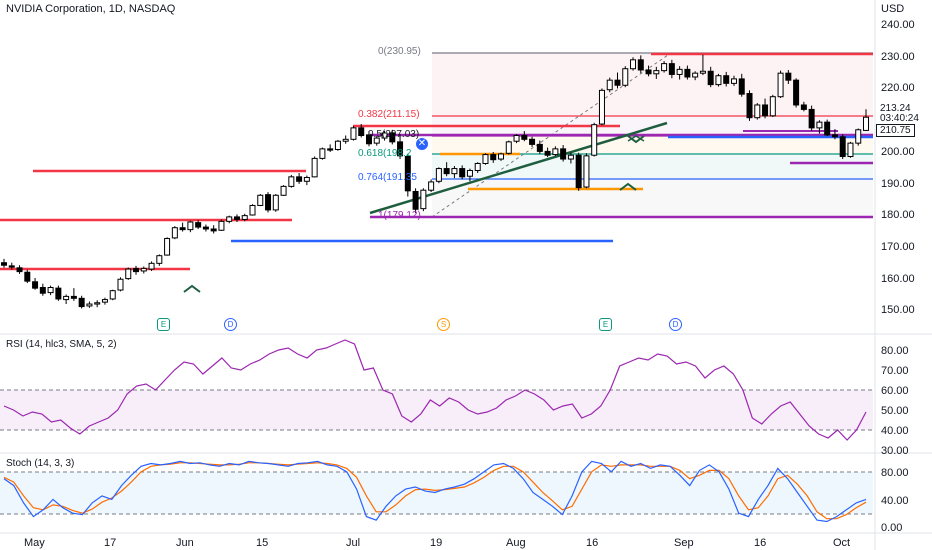 The height and width of the screenshot is (550, 932). I want to click on chart-title: NVIDIA Corporation, 1D, NASDAQ, so click(91, 9).